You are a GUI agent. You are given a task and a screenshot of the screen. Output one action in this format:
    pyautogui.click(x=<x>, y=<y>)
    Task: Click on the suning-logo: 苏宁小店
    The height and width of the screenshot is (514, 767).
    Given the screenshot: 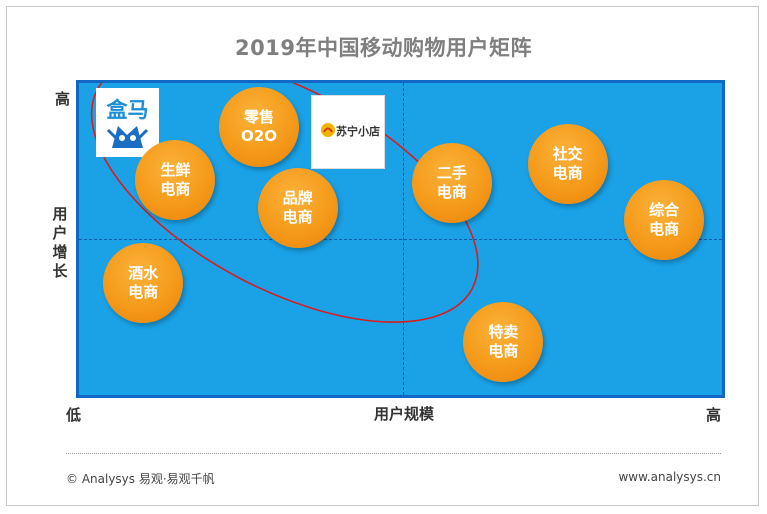 What is the action you would take?
    pyautogui.click(x=348, y=132)
    